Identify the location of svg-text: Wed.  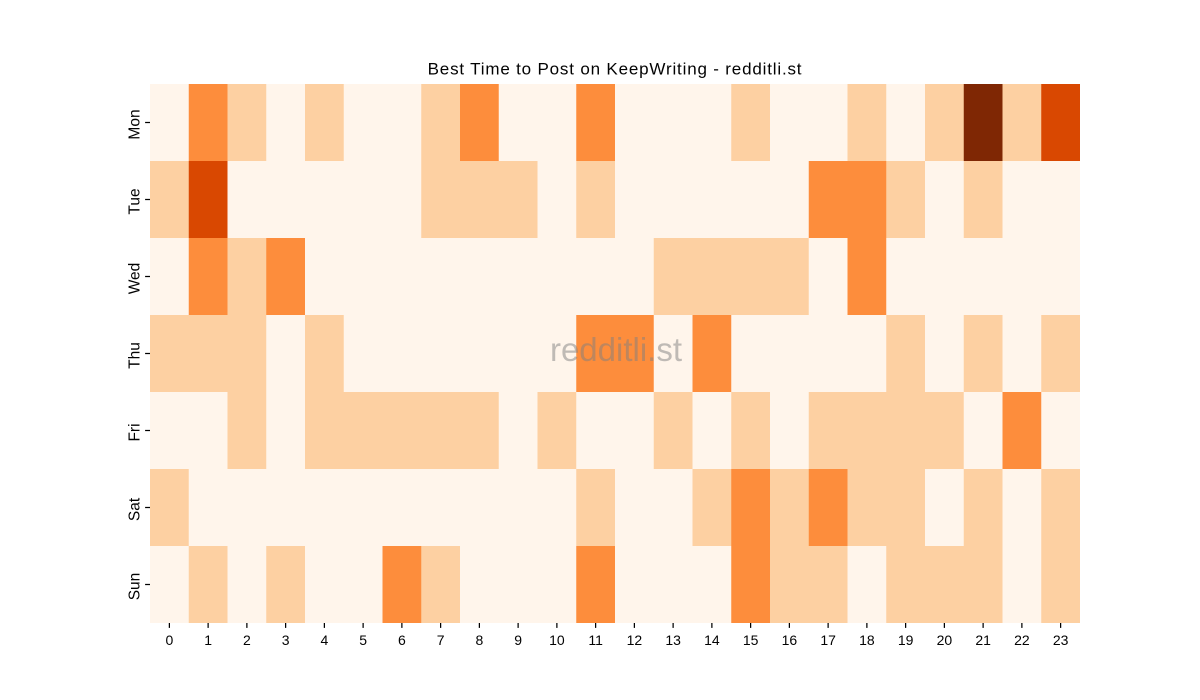
(135, 279).